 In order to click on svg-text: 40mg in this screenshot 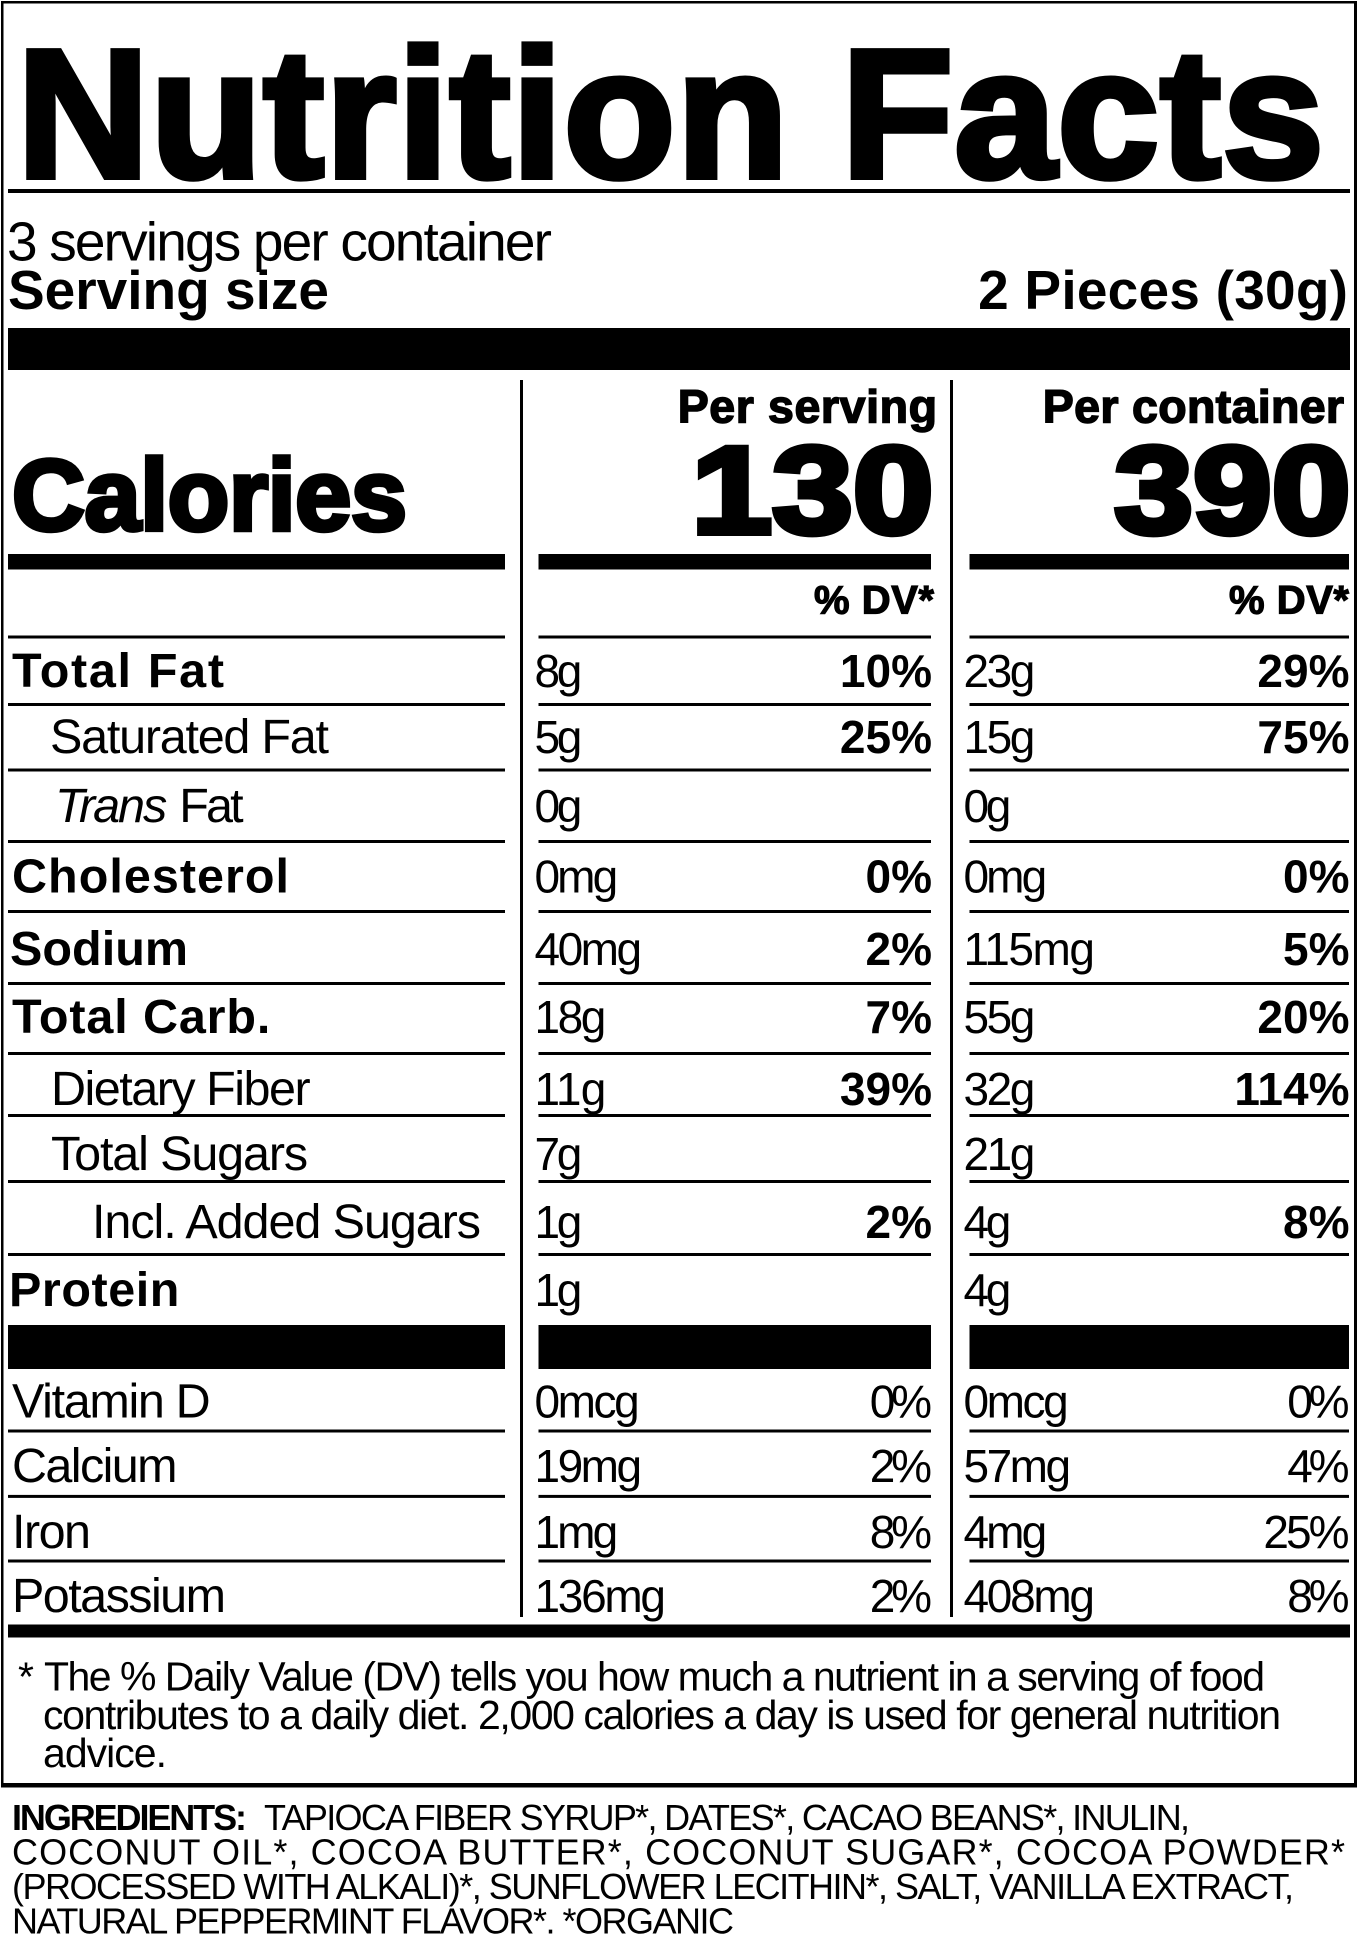, I will do `click(589, 949)`.